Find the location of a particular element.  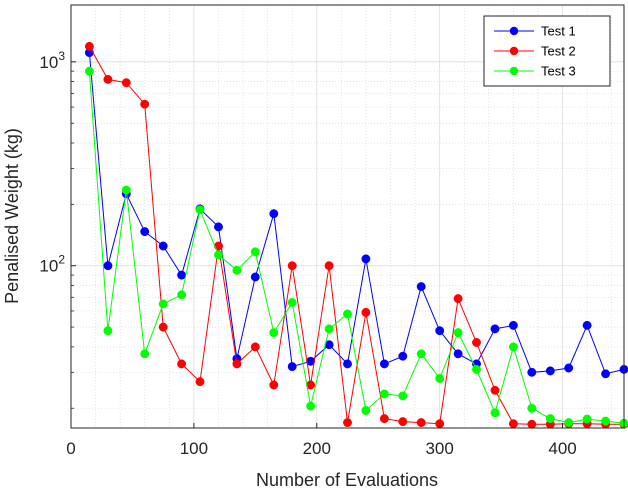

y-ticks: 10² 10³ is located at coordinates (57, 229).